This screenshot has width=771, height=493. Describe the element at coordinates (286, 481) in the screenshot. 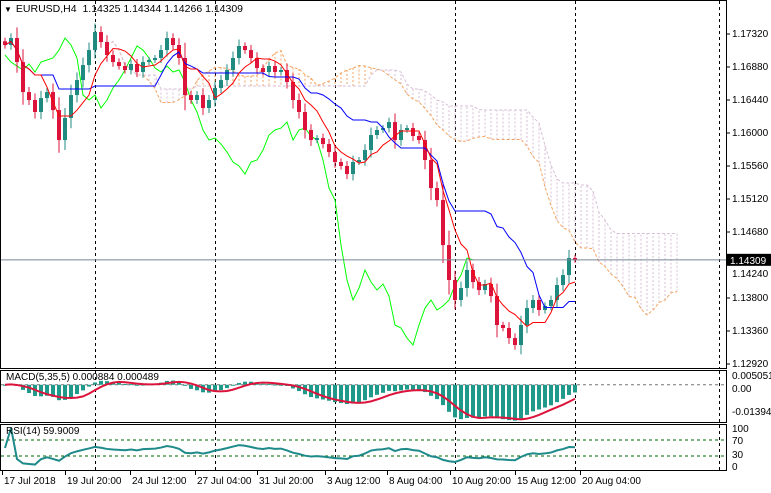

I see `time-axis-label: 31 Jul 20:00` at that location.